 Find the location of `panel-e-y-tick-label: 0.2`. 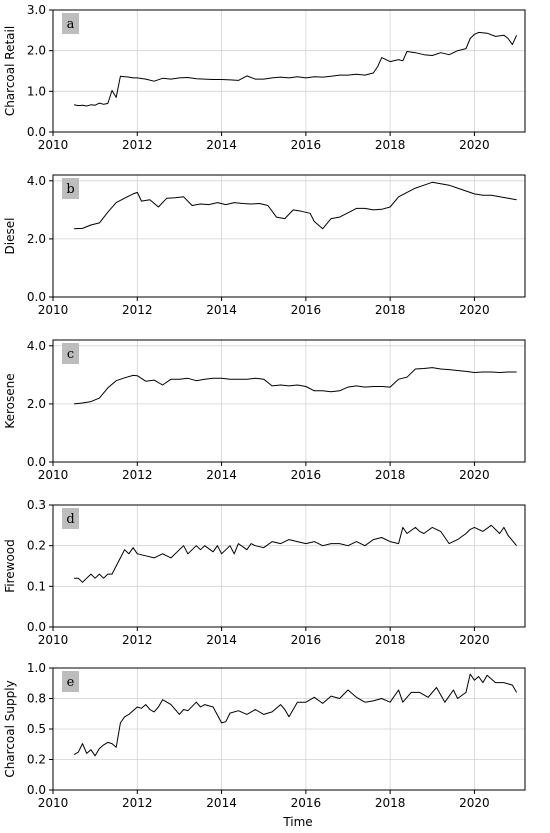

panel-e-y-tick-label: 0.2 is located at coordinates (36, 760).